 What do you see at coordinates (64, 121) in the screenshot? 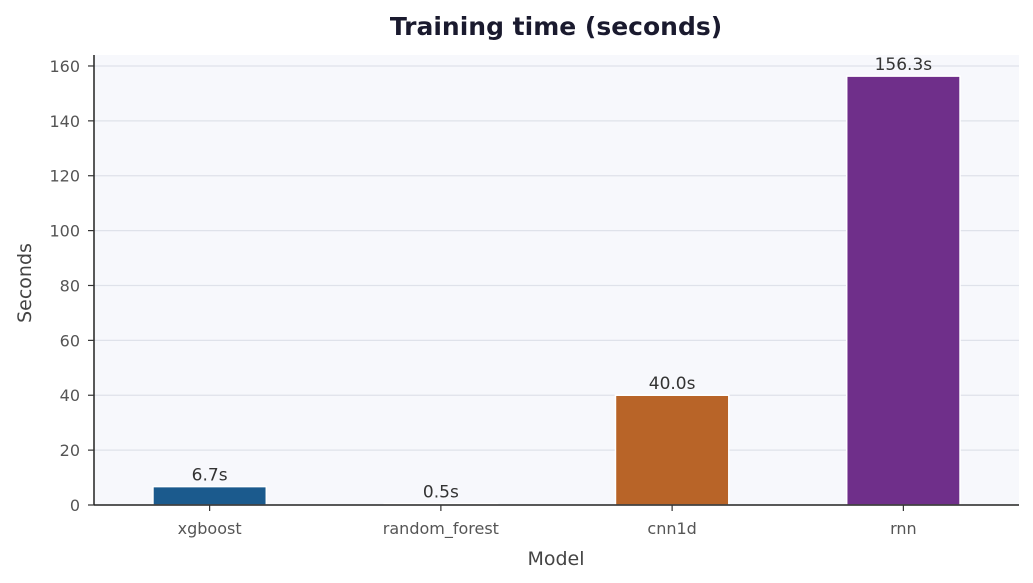
I see `y-tick-label: 140` at bounding box center [64, 121].